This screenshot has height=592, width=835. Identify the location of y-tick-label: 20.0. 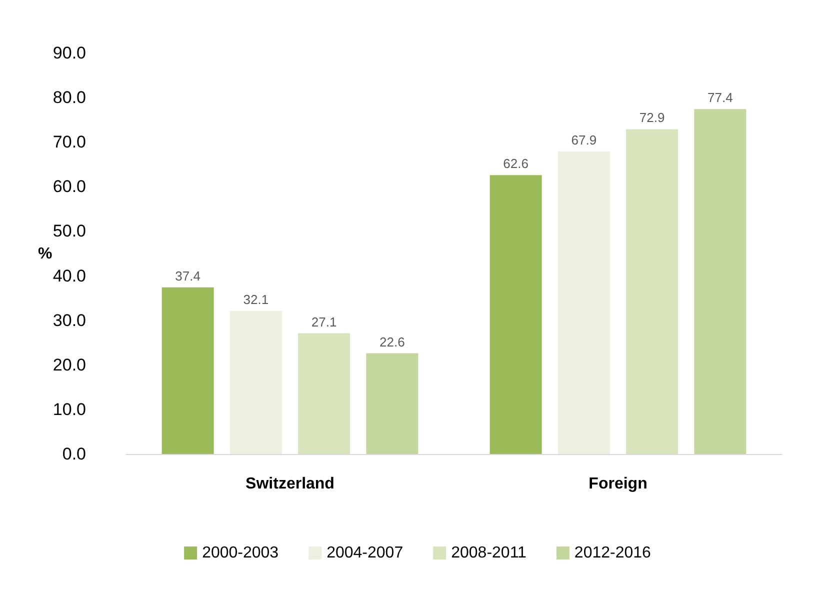
(69, 364).